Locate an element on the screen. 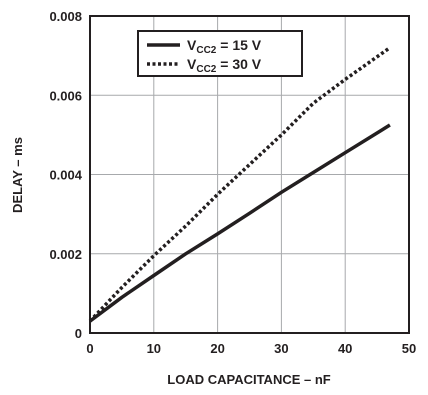 The width and height of the screenshot is (428, 395). legend-box is located at coordinates (220, 53).